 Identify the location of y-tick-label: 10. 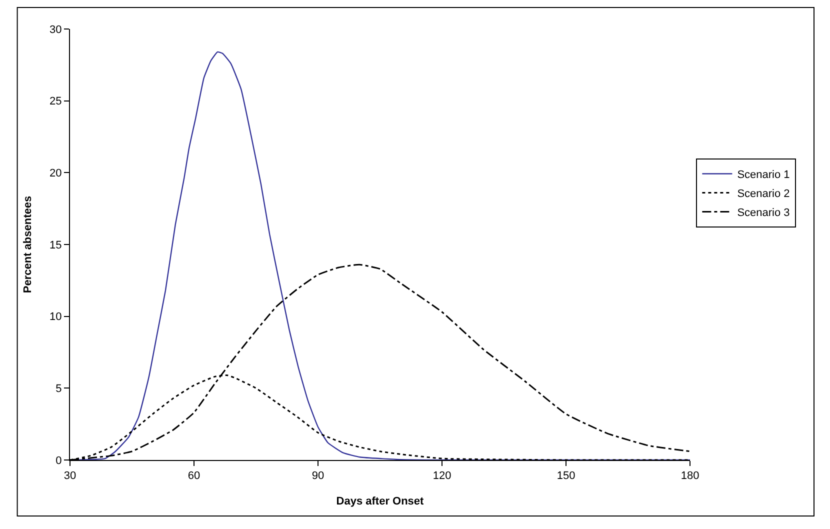
(56, 317).